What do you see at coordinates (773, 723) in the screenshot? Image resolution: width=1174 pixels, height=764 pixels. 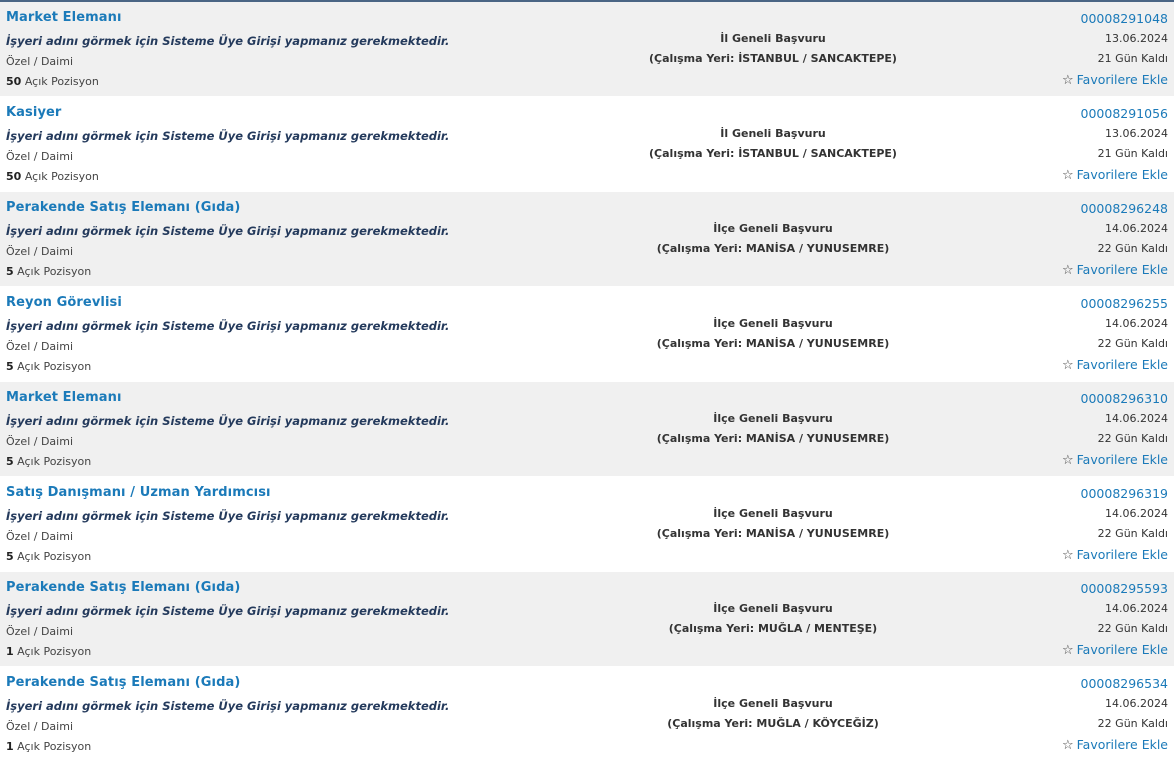 I see `work-location: (Çalışma Yeri: MUĞLA / KÖYCEĞİZ)` at bounding box center [773, 723].